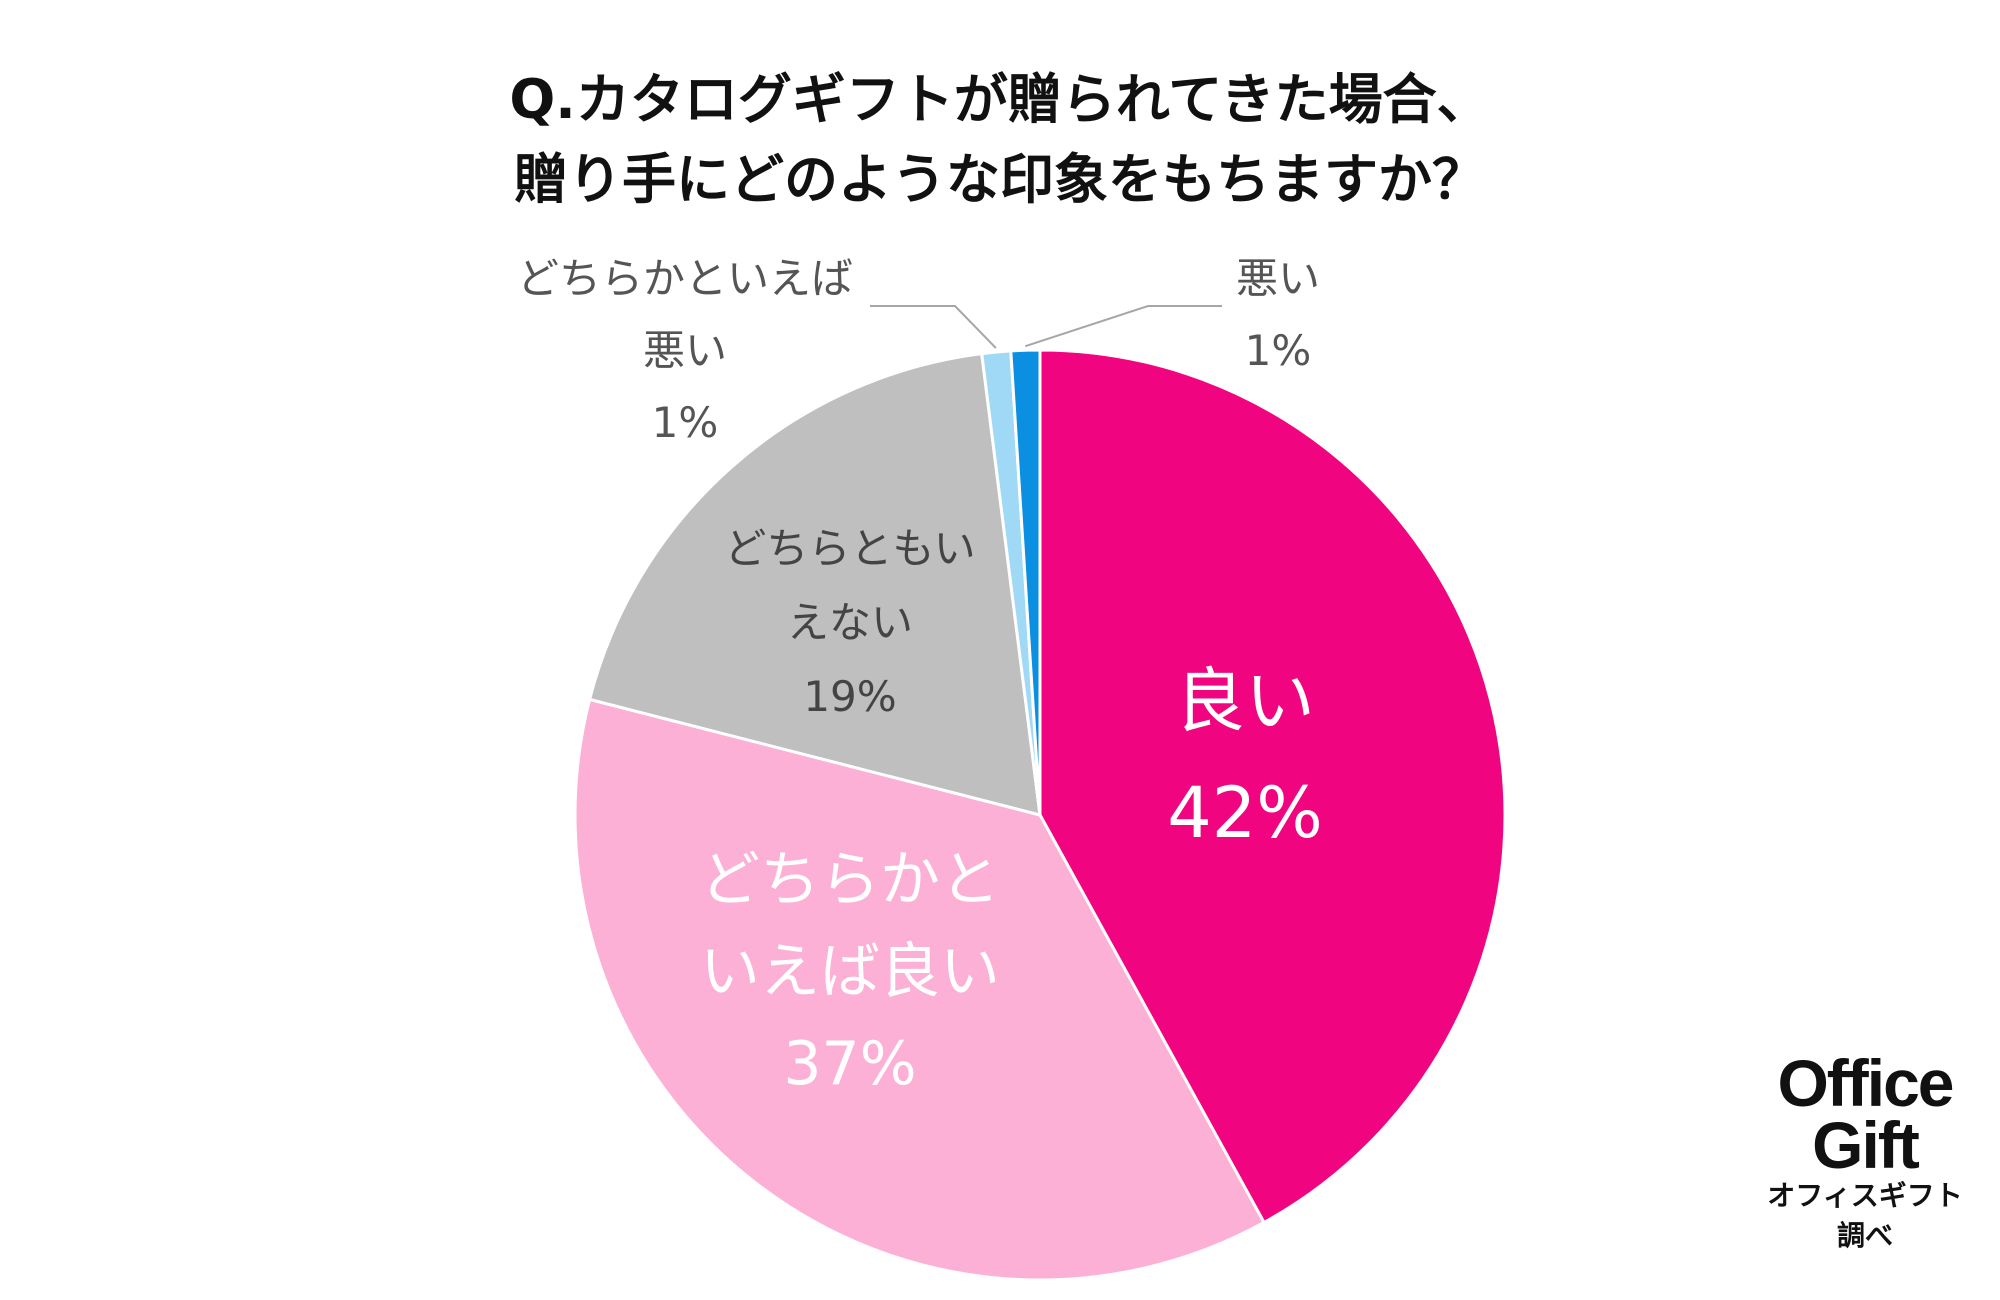 This screenshot has height=1300, width=2000. Describe the element at coordinates (1000, 179) in the screenshot. I see `chart-title-line-2: 贈り手にどのような印象をもちますか？` at that location.